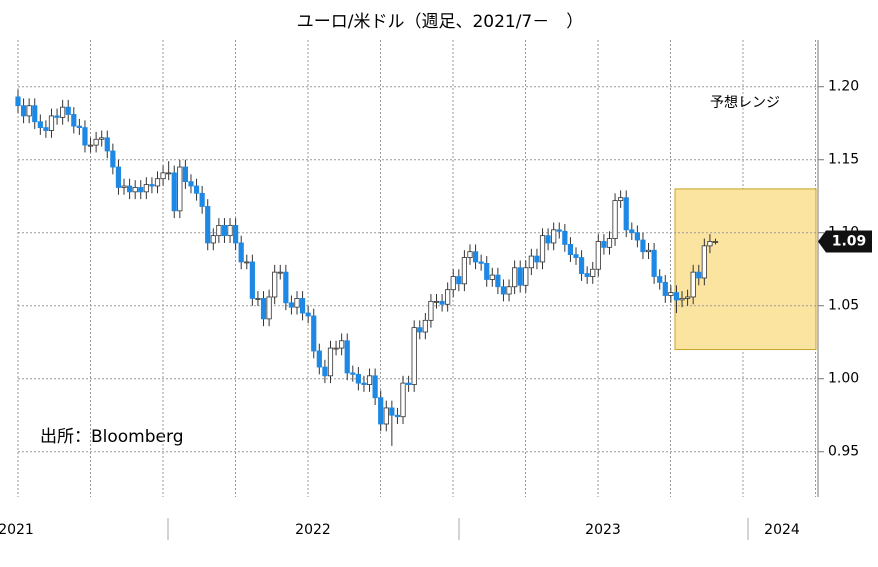  I want to click on forecast-range, so click(745, 269).